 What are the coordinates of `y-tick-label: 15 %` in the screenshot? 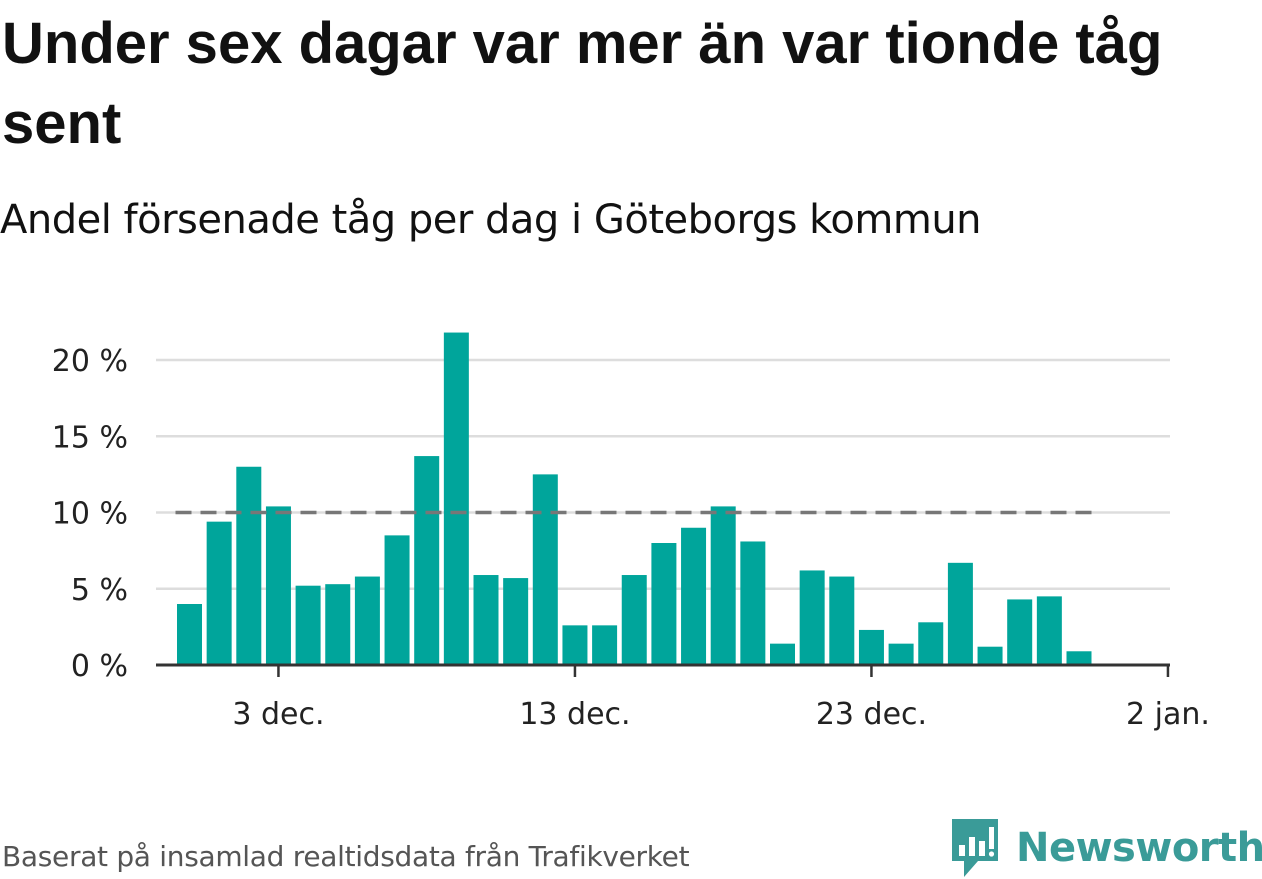 It's located at (90, 437).